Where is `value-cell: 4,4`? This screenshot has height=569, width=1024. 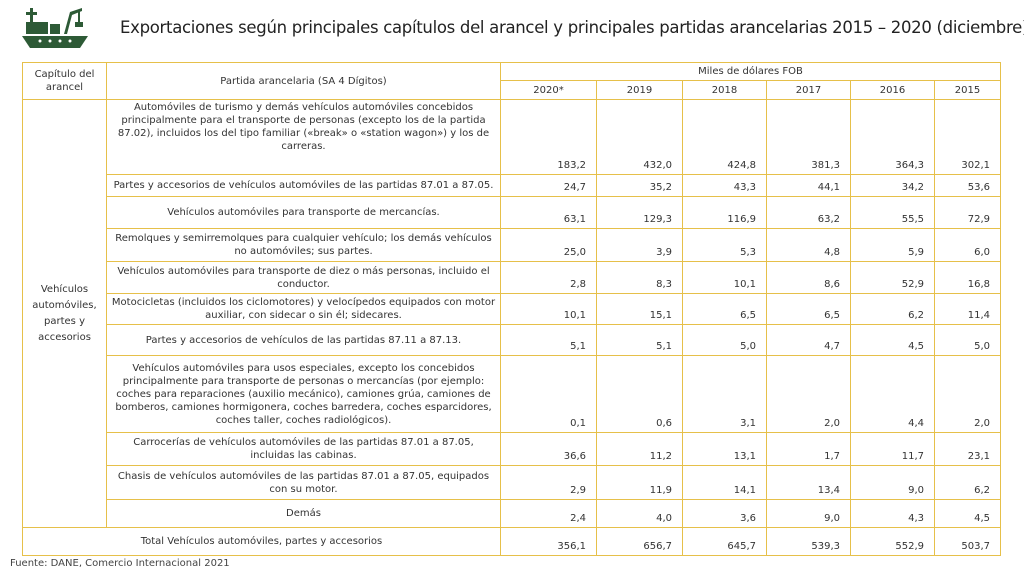
value-cell: 4,4 is located at coordinates (892, 394).